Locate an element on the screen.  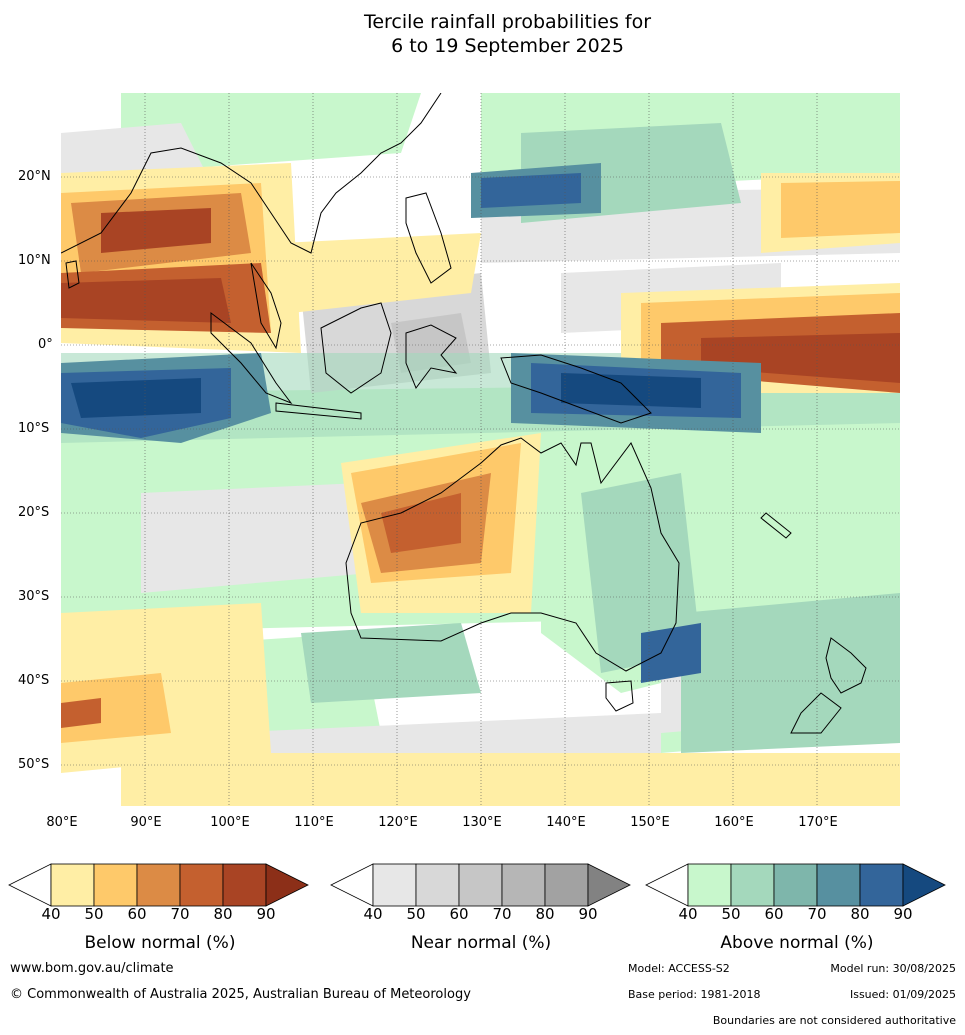
lon-label-100e: 100°E is located at coordinates (230, 822).